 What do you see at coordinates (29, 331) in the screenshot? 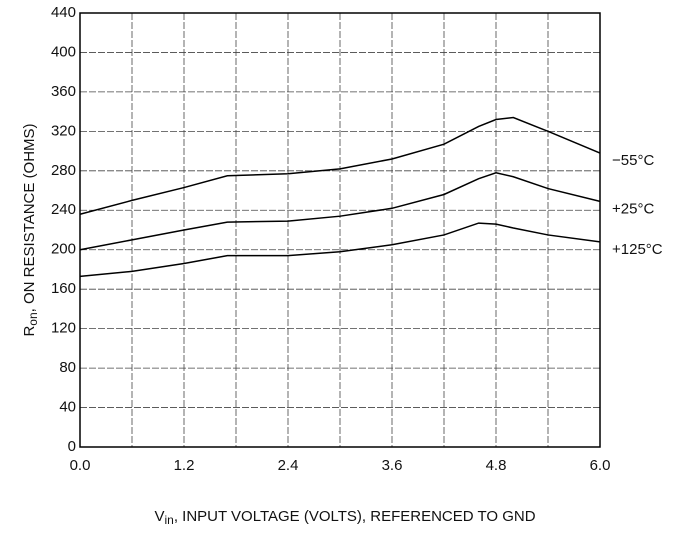
I see `y-label-symbol: R` at bounding box center [29, 331].